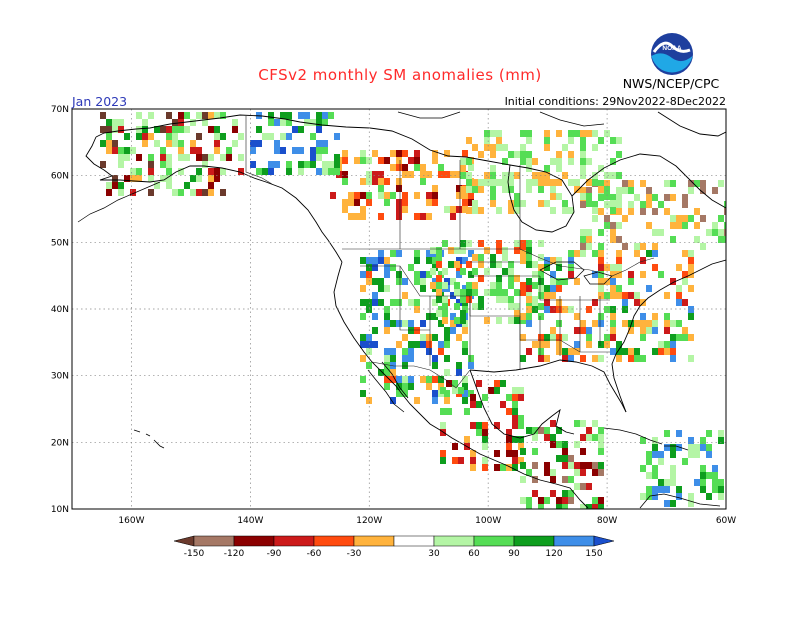 Image resolution: width=800 pixels, height=618 pixels. I want to click on lat-label: 30N, so click(60, 377).